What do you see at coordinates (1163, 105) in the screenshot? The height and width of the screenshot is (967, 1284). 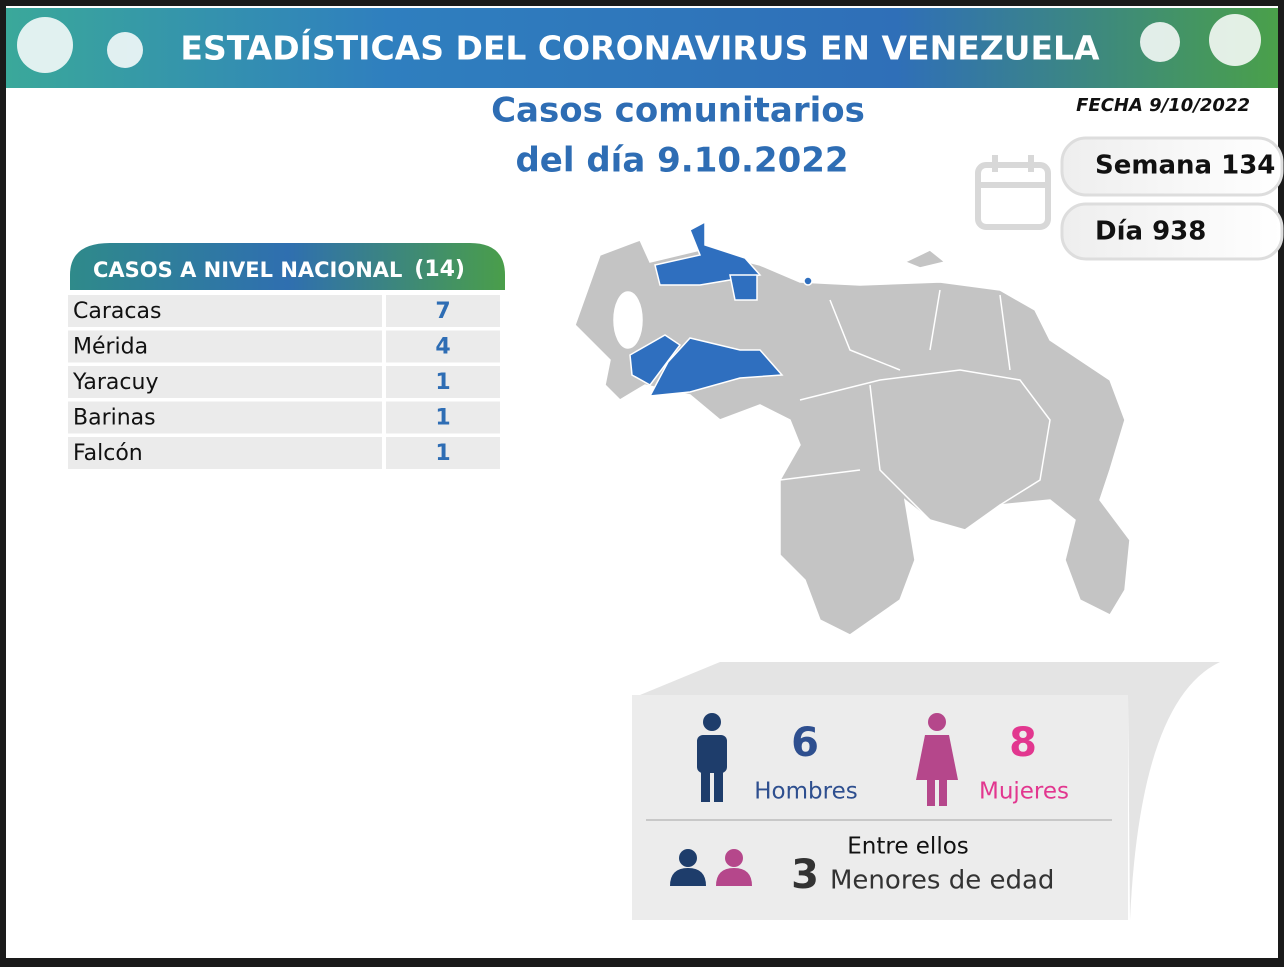 I see `date: FECHA 9/10/2022` at bounding box center [1163, 105].